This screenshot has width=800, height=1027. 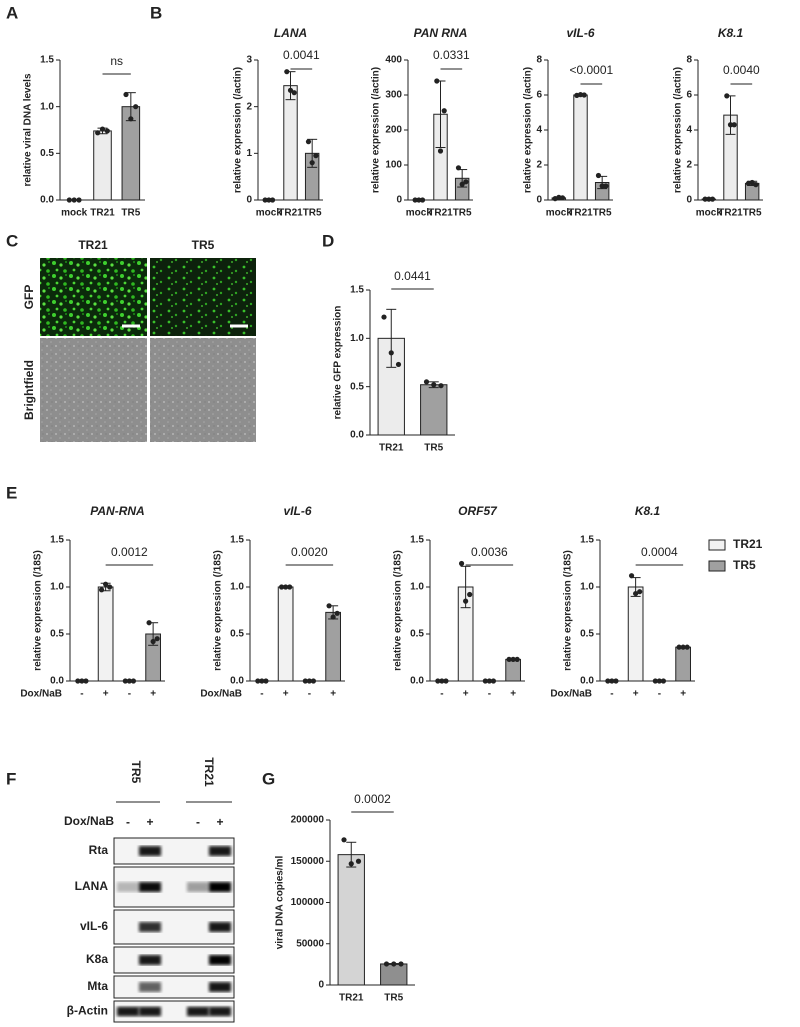 What do you see at coordinates (136, 772) in the screenshot?
I see `group-label: TR5` at bounding box center [136, 772].